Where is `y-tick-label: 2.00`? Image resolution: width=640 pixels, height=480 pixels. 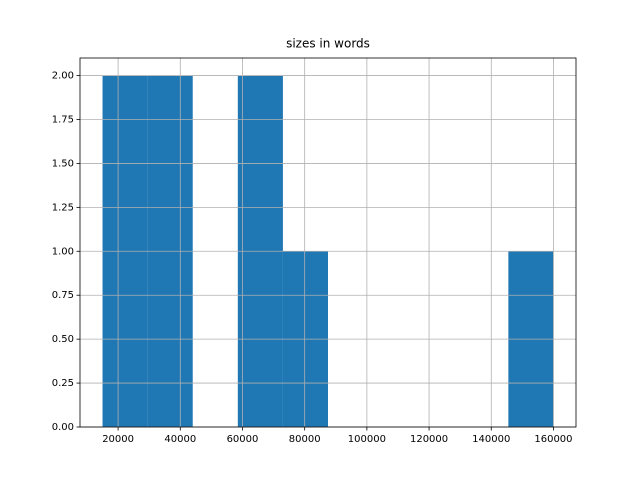
y-tick-label: 2.00 is located at coordinates (63, 76).